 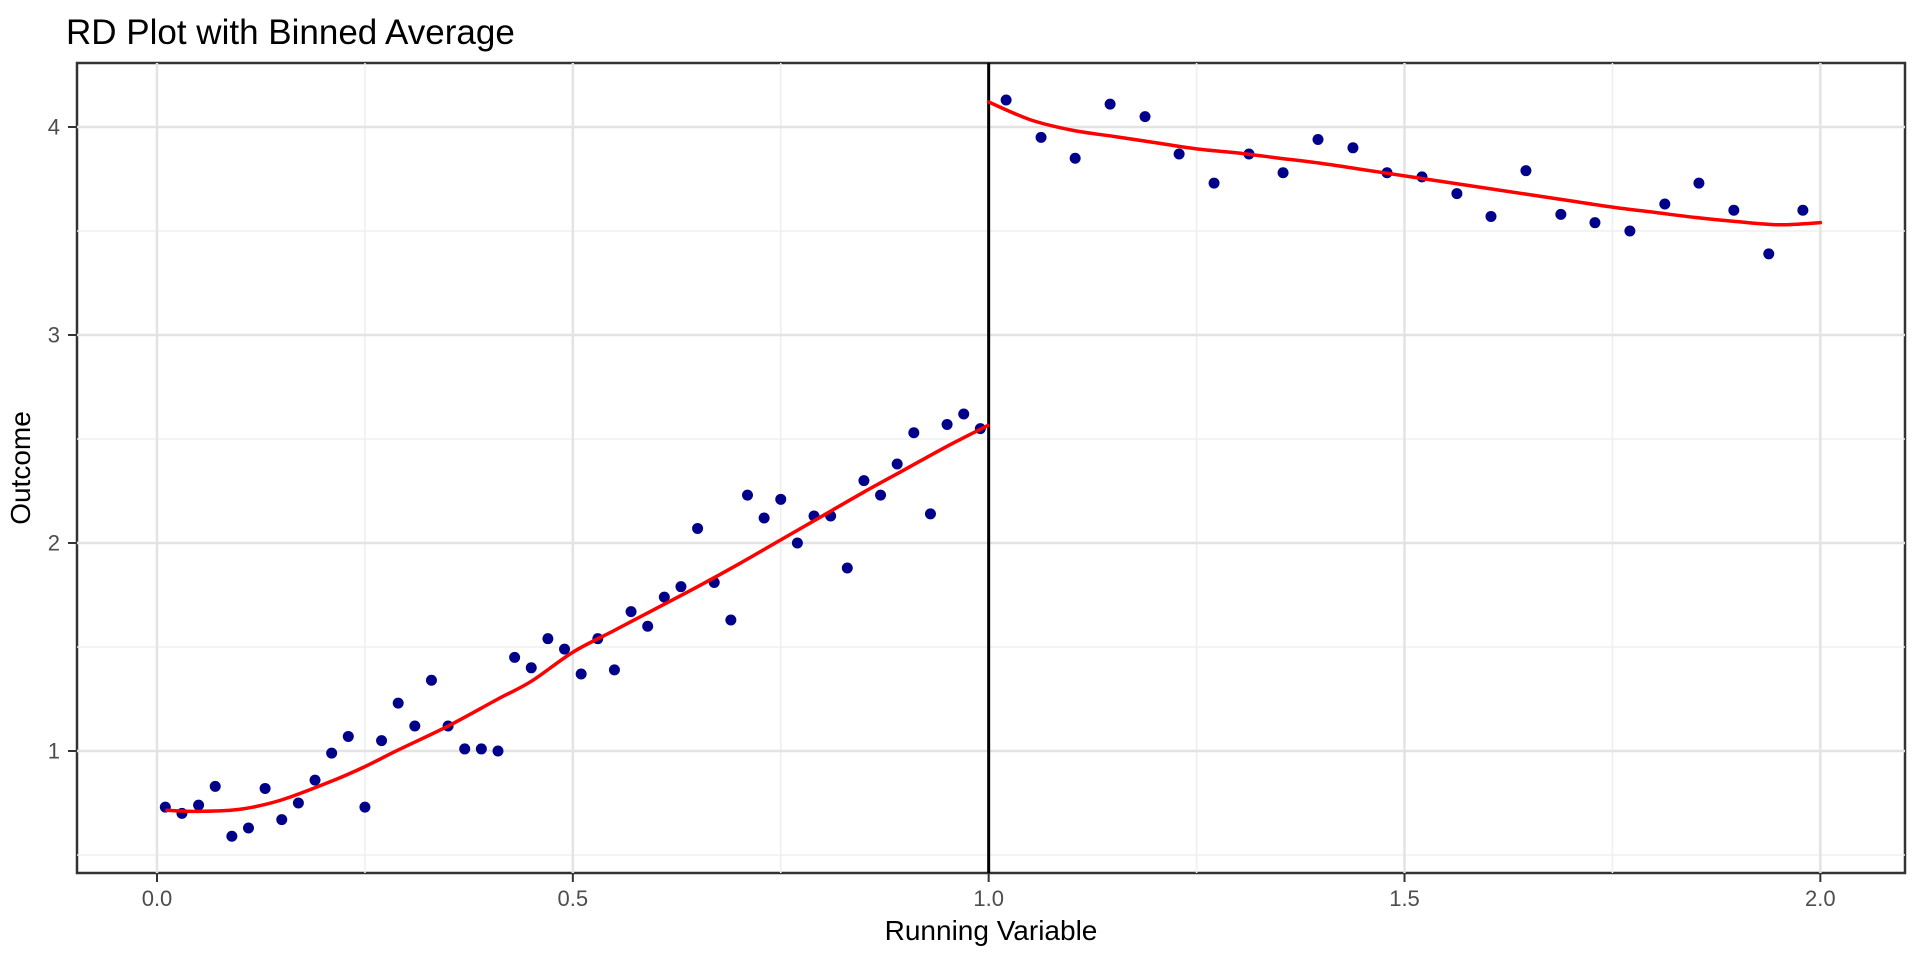 I want to click on y-tick-label: 1, so click(x=54, y=751).